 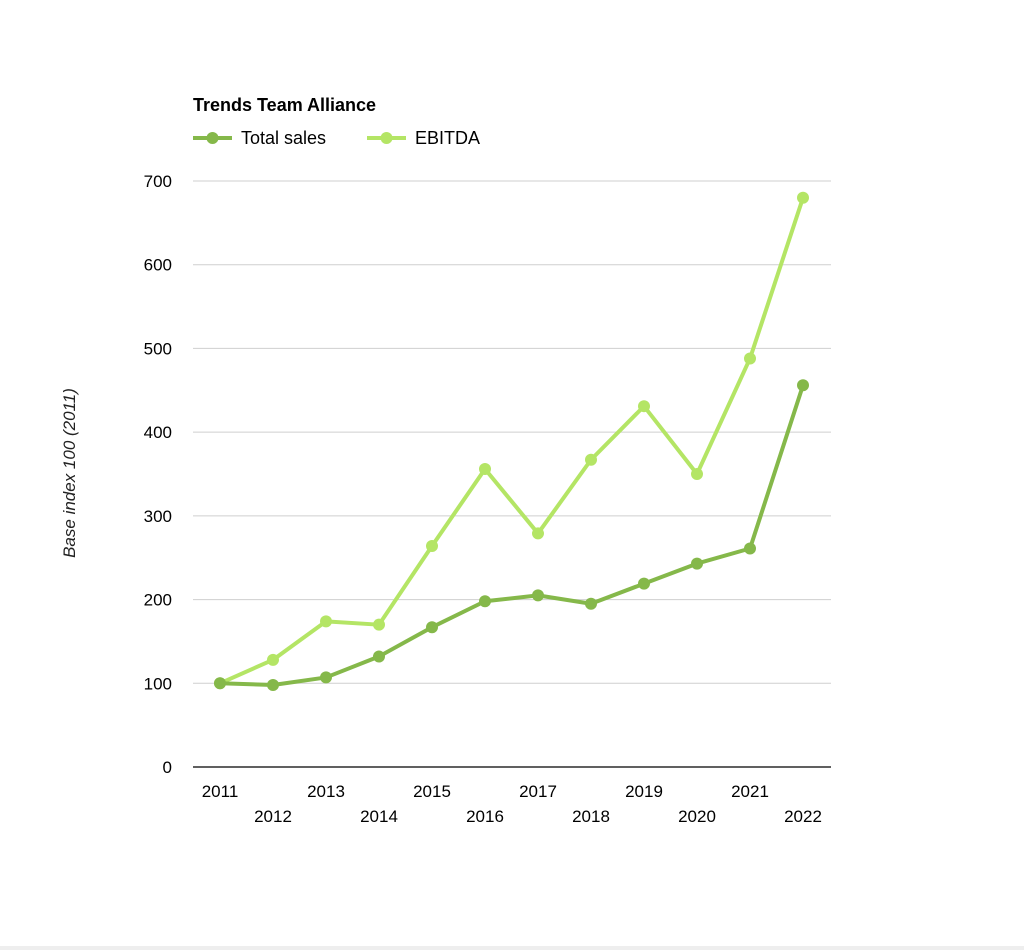 I want to click on x-tick-label: 2015, so click(x=432, y=791).